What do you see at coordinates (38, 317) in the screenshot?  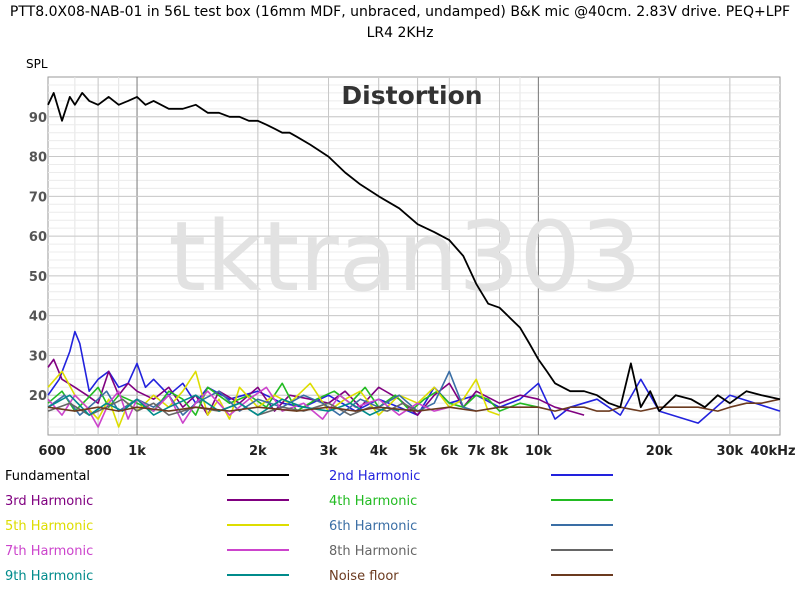 I see `y-tick-label: 40` at bounding box center [38, 317].